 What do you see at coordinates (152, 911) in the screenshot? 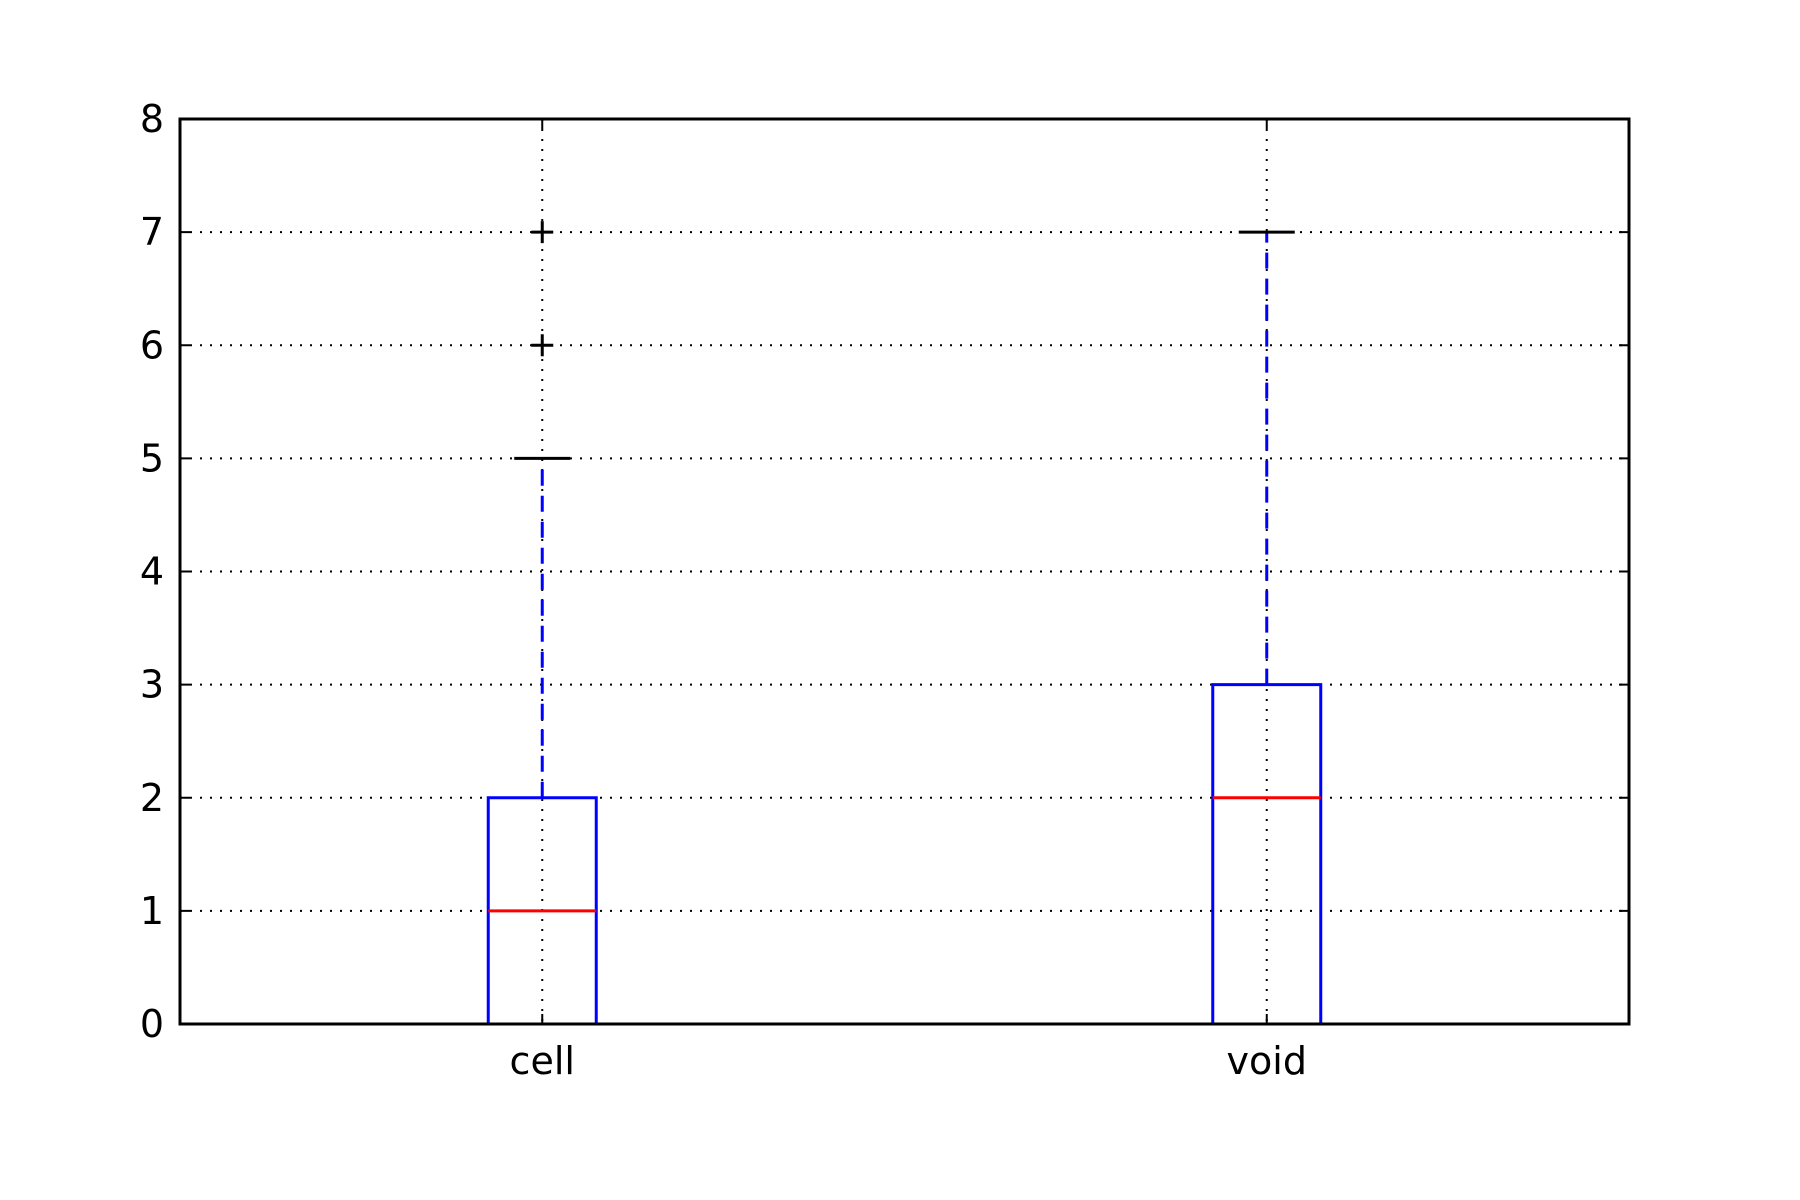
I see `y-tick-label: 1` at bounding box center [152, 911].